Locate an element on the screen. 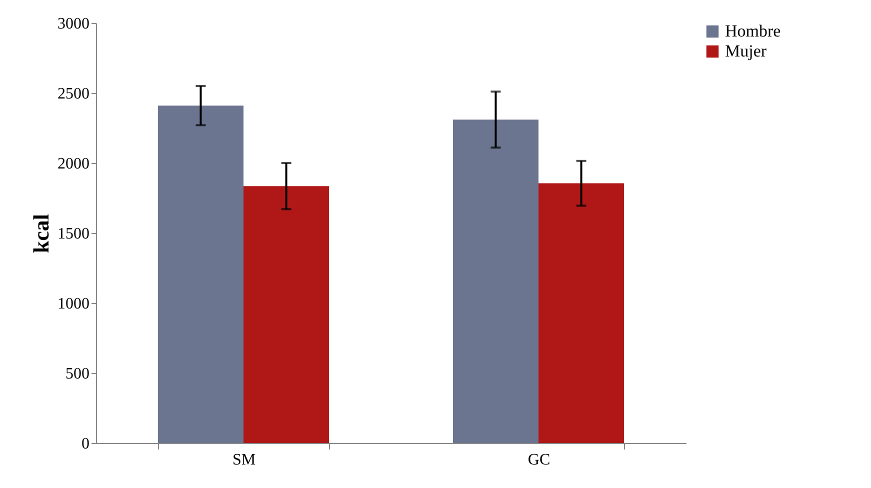 This screenshot has width=871, height=488. y-tick-label: 2000 is located at coordinates (74, 164).